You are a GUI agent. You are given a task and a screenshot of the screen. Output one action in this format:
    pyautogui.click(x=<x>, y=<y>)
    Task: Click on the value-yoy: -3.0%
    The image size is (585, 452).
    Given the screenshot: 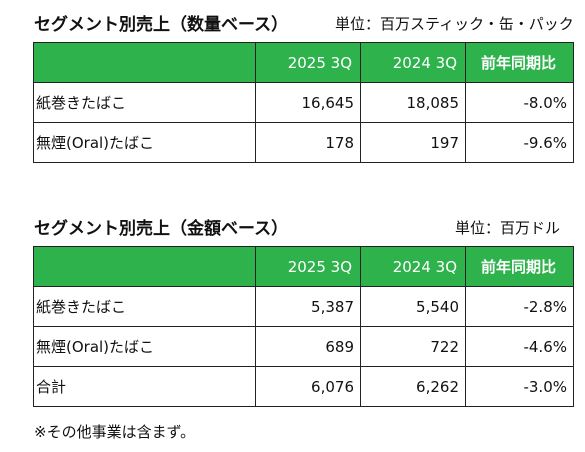 What is the action you would take?
    pyautogui.click(x=519, y=386)
    